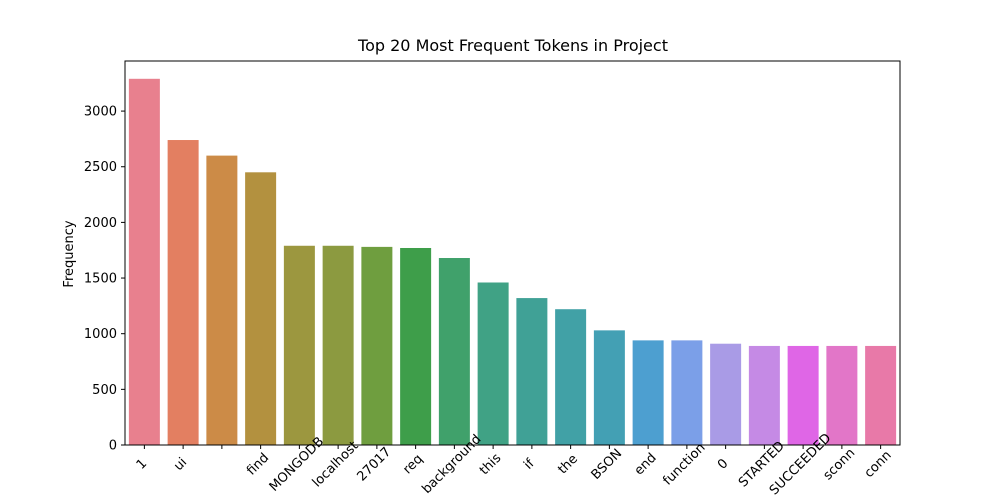  What do you see at coordinates (100, 279) in the screenshot?
I see `y-tick-label-3: 1500` at bounding box center [100, 279].